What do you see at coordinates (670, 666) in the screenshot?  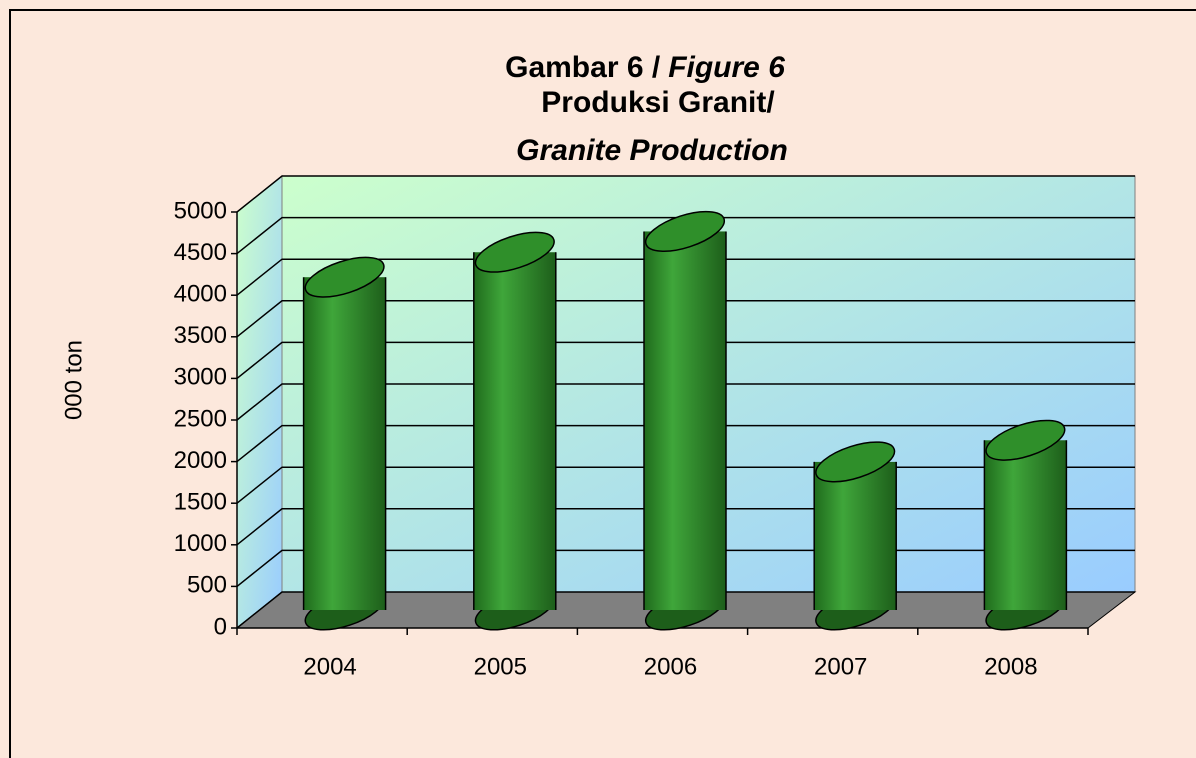 I see `x-tick-label: 2006` at bounding box center [670, 666].